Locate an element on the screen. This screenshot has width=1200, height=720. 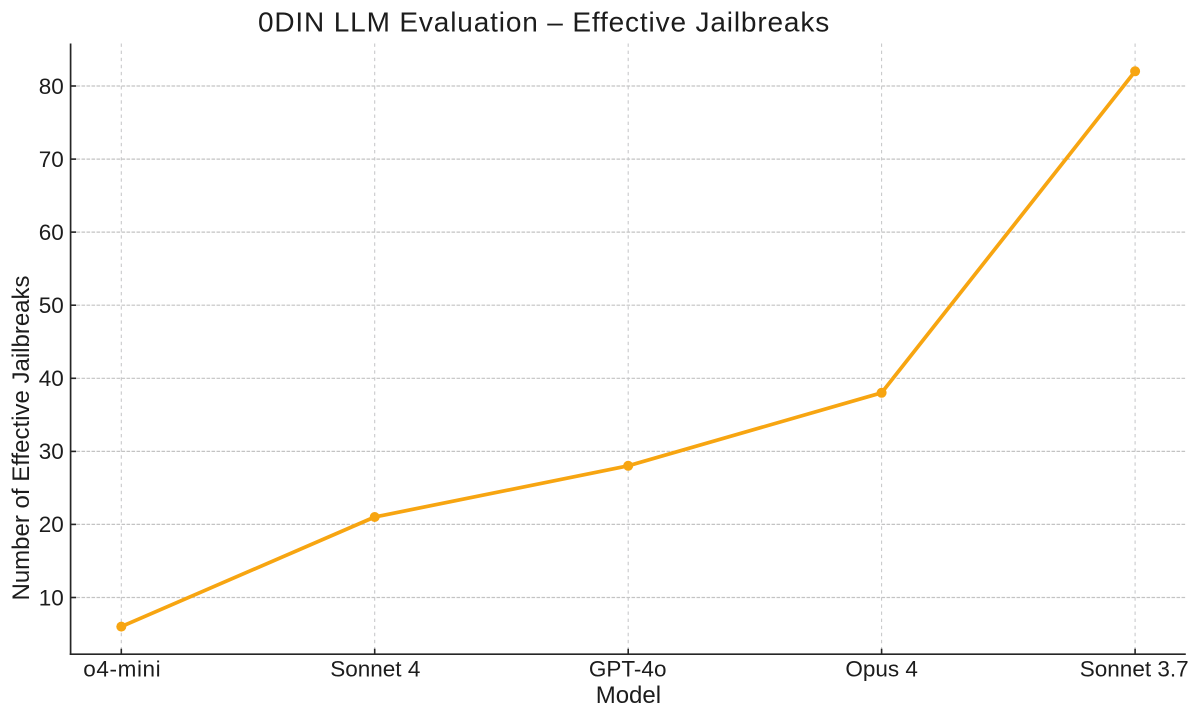
svg-text: Sonnet 3.7 is located at coordinates (1134, 669).